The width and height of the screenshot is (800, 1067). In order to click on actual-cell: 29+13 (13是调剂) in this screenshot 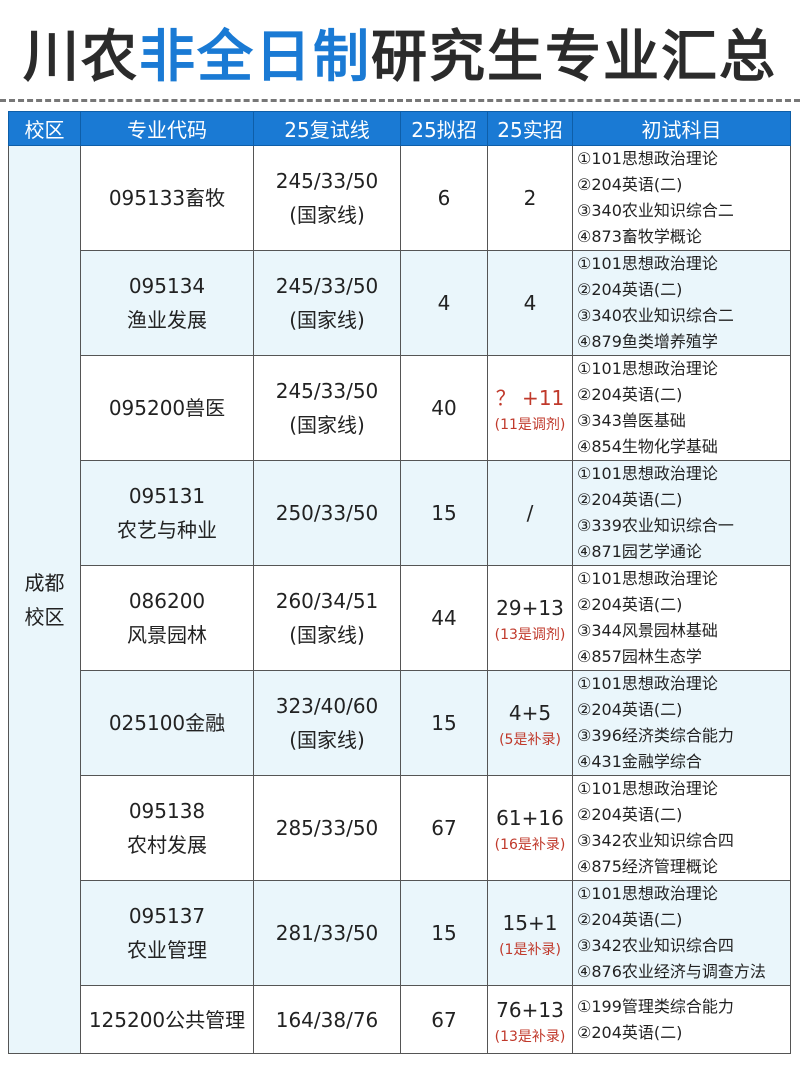, I will do `click(530, 618)`.